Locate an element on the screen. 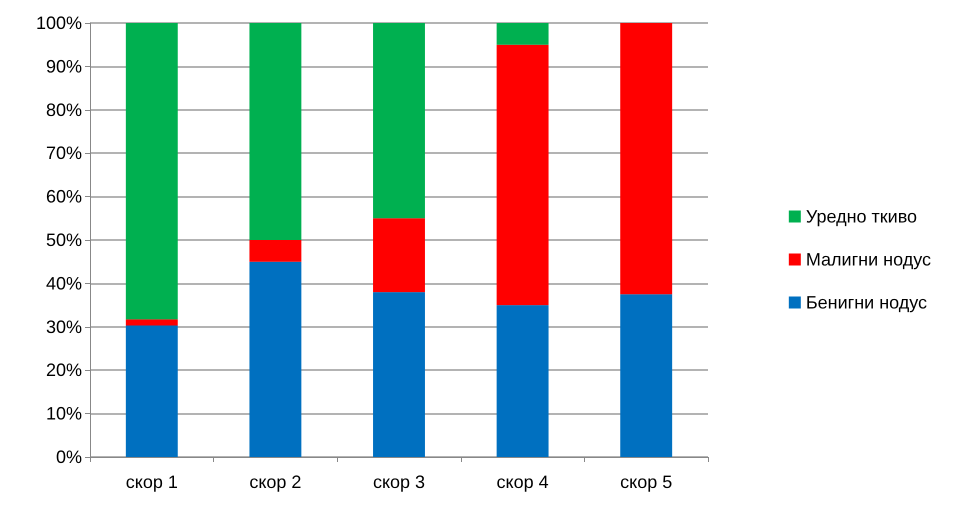 This screenshot has height=519, width=956. x-tick-label: скор 5 is located at coordinates (646, 482).